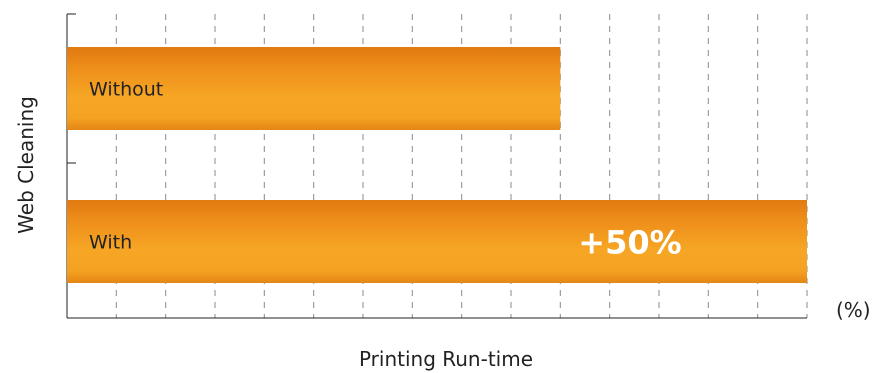  I want to click on bar-without, so click(314, 88).